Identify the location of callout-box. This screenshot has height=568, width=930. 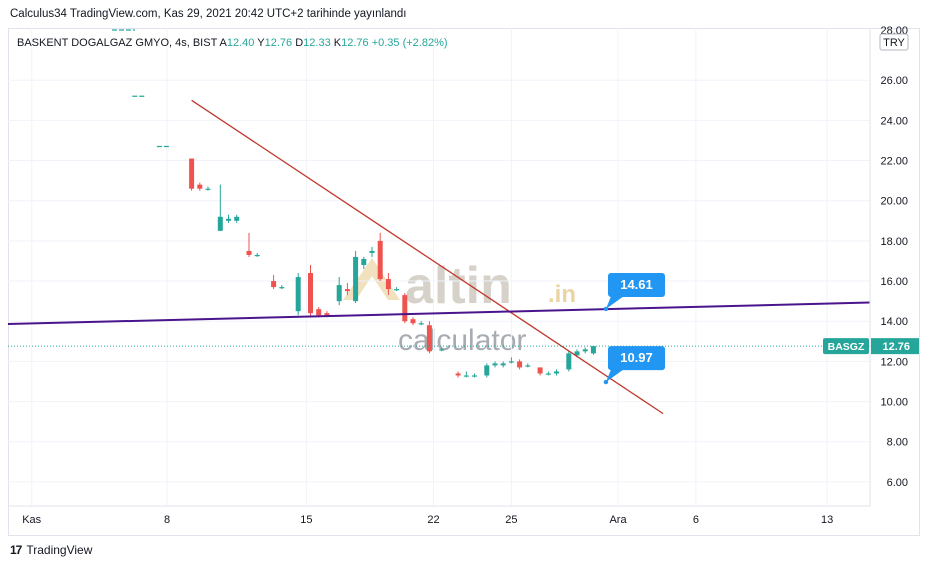
(636, 358).